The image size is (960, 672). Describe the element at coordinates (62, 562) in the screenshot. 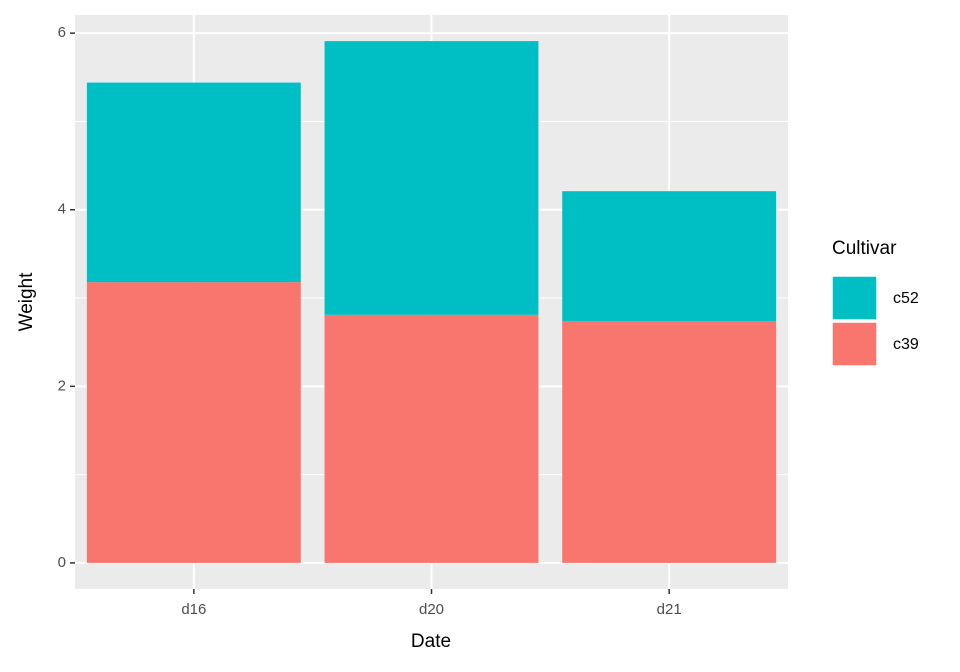

I see `y-tick-label: 0` at that location.